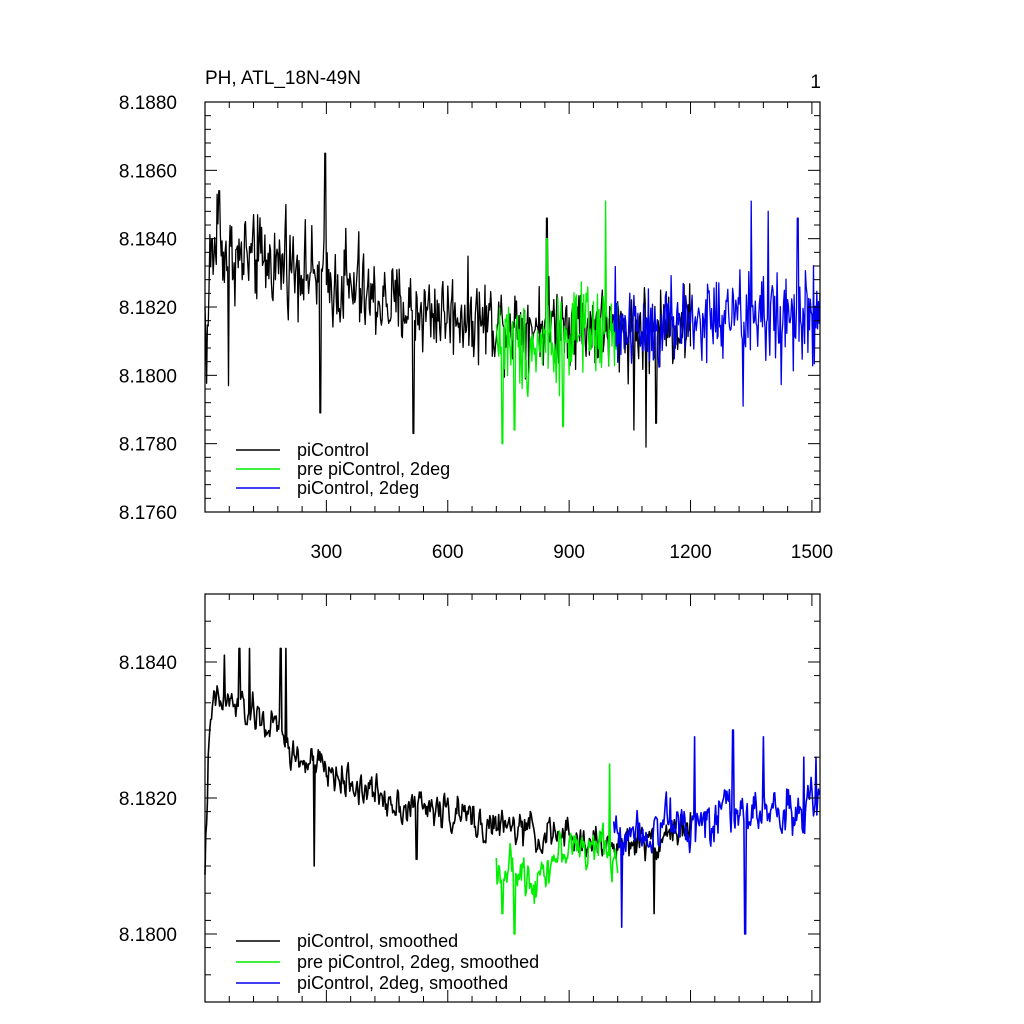 The image size is (1024, 1024). What do you see at coordinates (148, 171) in the screenshot?
I see `y-tick-label: 8.1860` at bounding box center [148, 171].